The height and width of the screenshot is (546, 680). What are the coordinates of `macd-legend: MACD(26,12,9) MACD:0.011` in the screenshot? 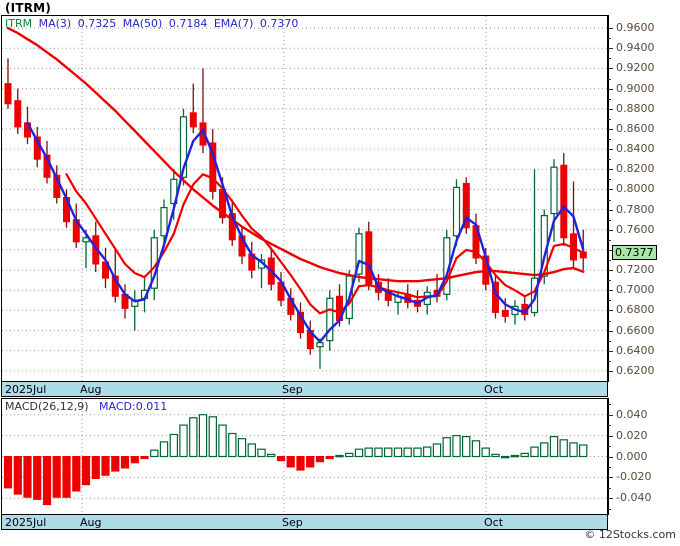 It's located at (86, 406).